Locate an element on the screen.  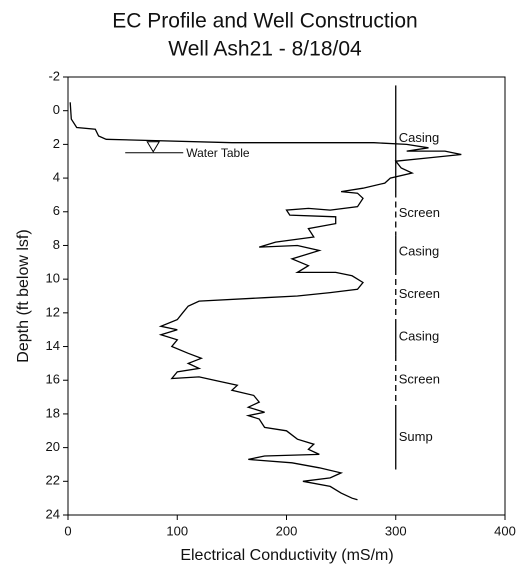
y-axis-label: Depth (ft below lsf) is located at coordinates (23, 295).